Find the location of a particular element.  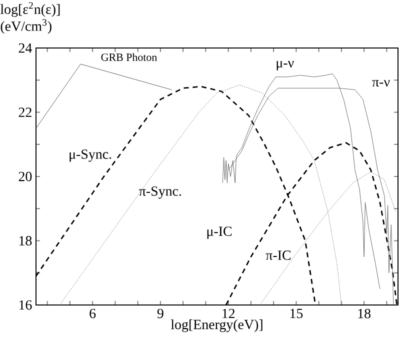

y-axis-title: log[ε$^{2}$n(ε)] (eV/cm$^{3}$) is located at coordinates (30, 18).